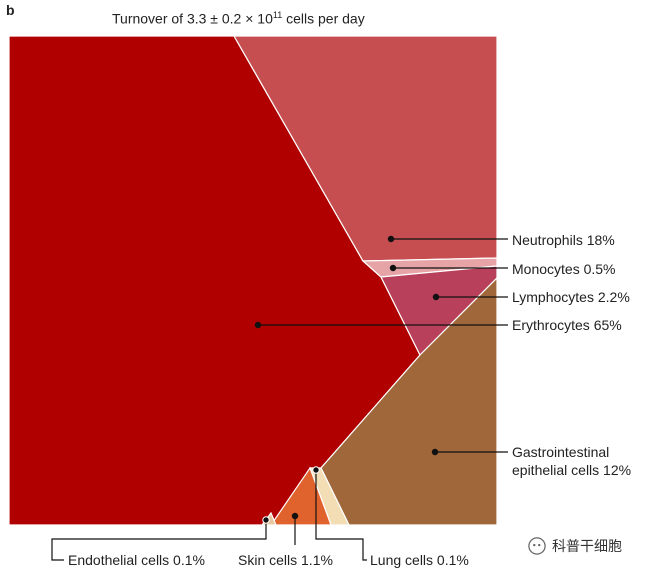 The width and height of the screenshot is (655, 578). Describe the element at coordinates (564, 269) in the screenshot. I see `label-monocytes: Monocytes 0.5%` at that location.